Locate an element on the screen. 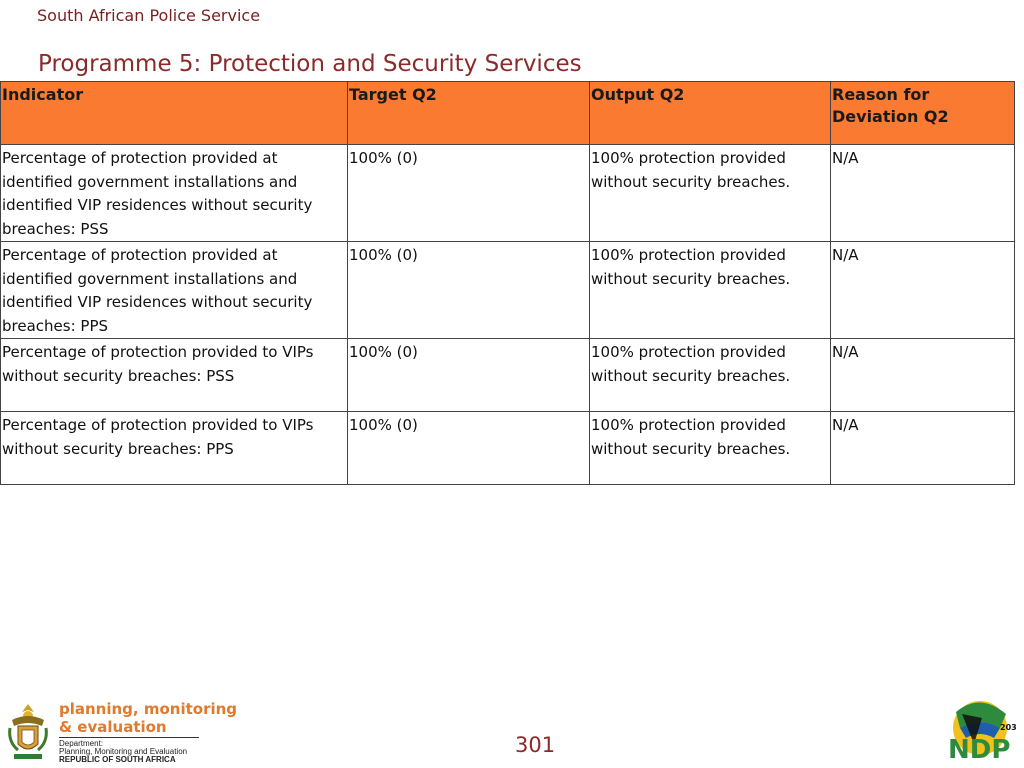 This screenshot has width=1024, height=768. ndp-year: 2030 is located at coordinates (1008, 727).